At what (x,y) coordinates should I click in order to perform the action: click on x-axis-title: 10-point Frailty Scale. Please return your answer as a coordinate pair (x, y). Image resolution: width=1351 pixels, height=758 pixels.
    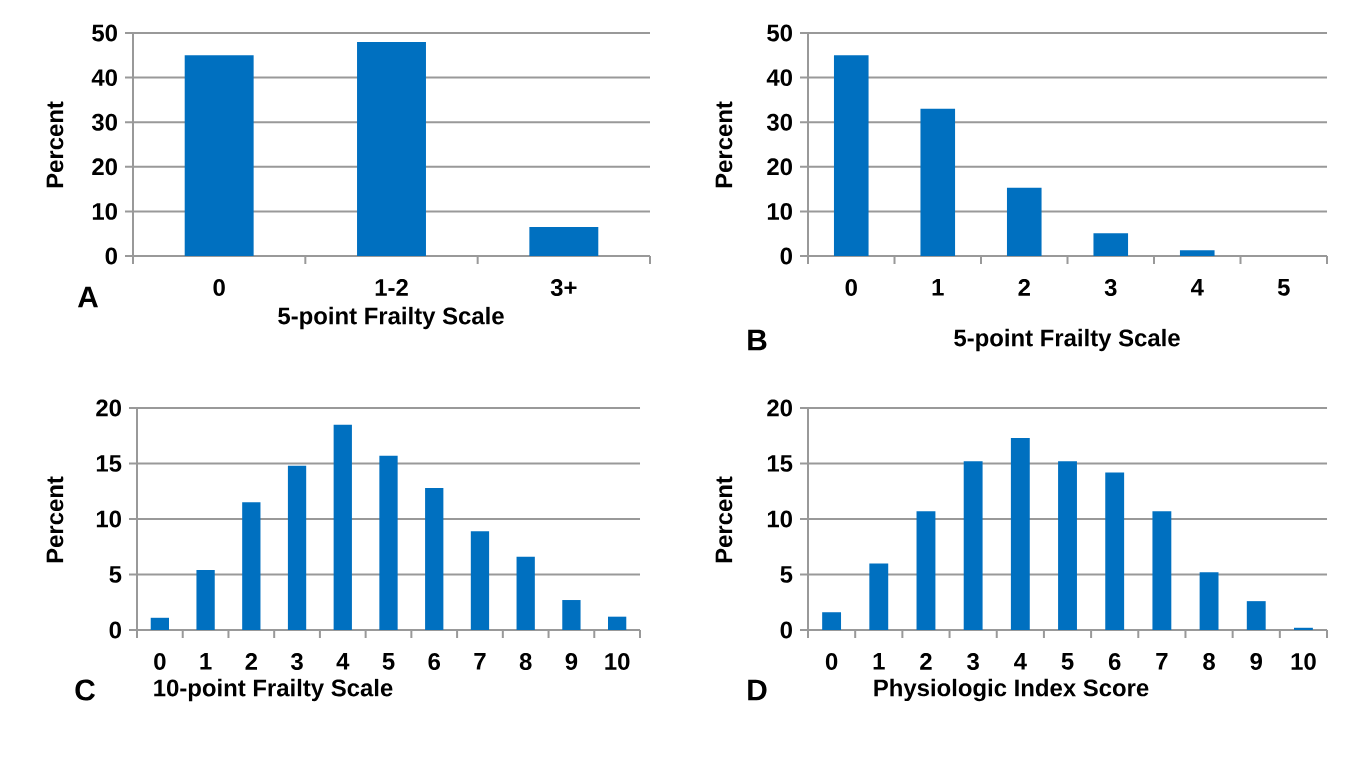
    Looking at the image, I should click on (273, 690).